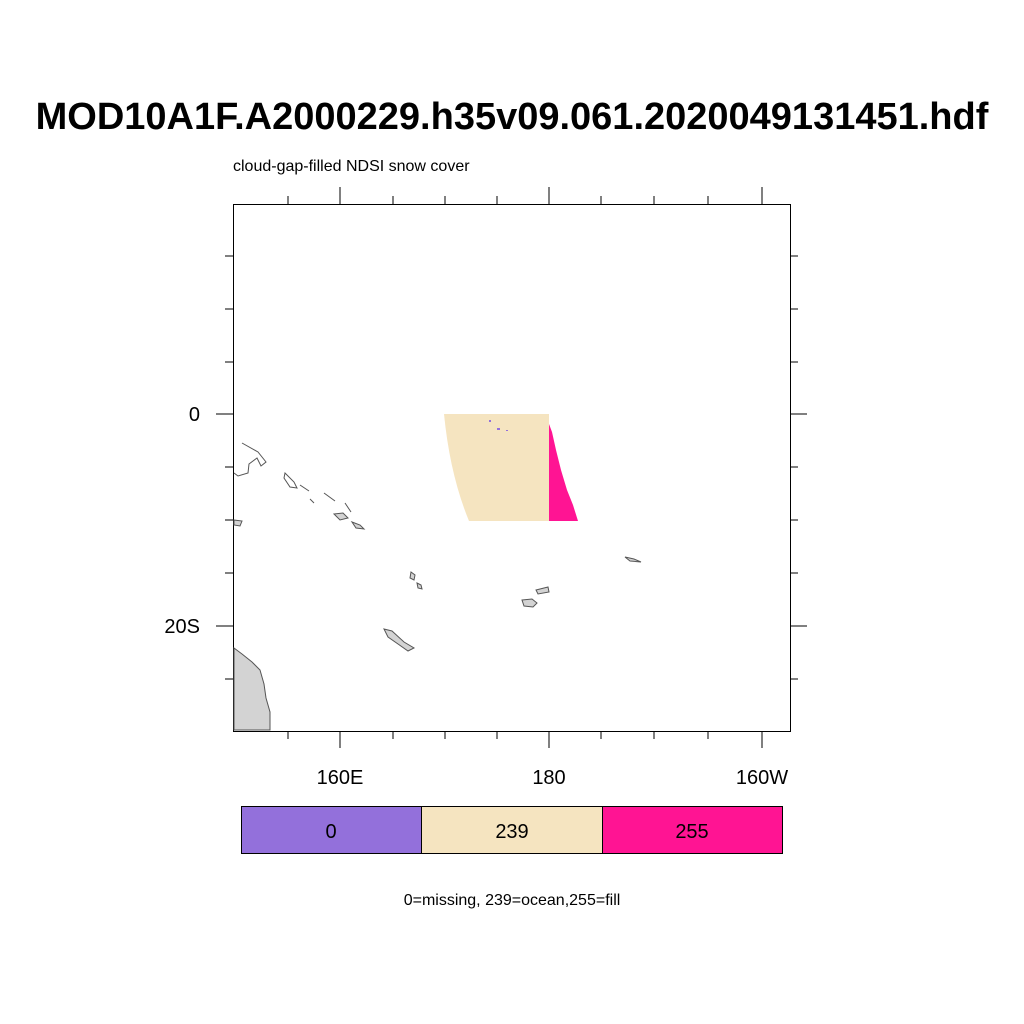 The image size is (1024, 1024). What do you see at coordinates (437, 582) in the screenshot?
I see `islands` at bounding box center [437, 582].